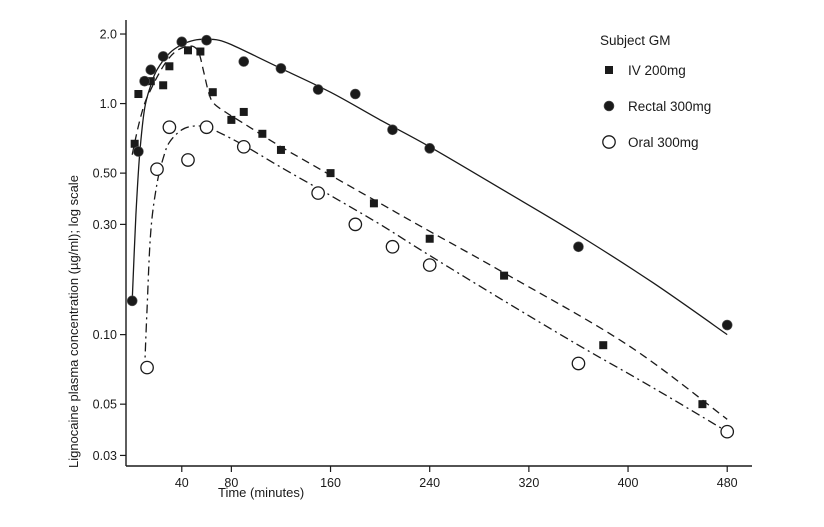 The width and height of the screenshot is (824, 527). Describe the element at coordinates (635, 40) in the screenshot. I see `legend-title: Subject GM` at that location.